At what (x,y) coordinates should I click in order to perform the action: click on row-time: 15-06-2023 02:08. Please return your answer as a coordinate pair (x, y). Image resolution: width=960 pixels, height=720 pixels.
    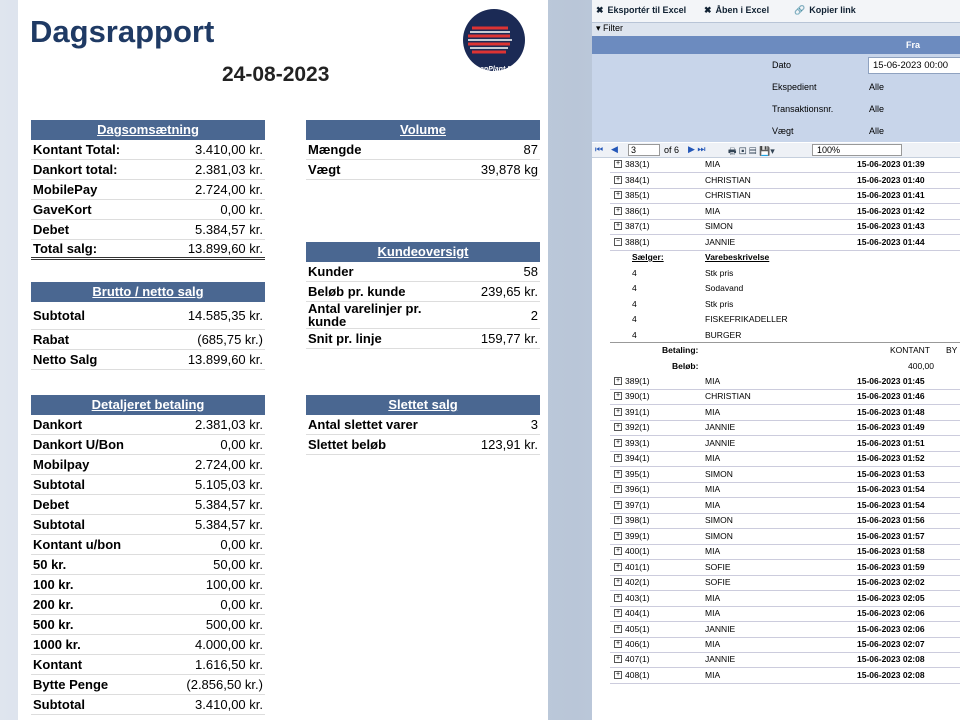
    Looking at the image, I should click on (891, 659).